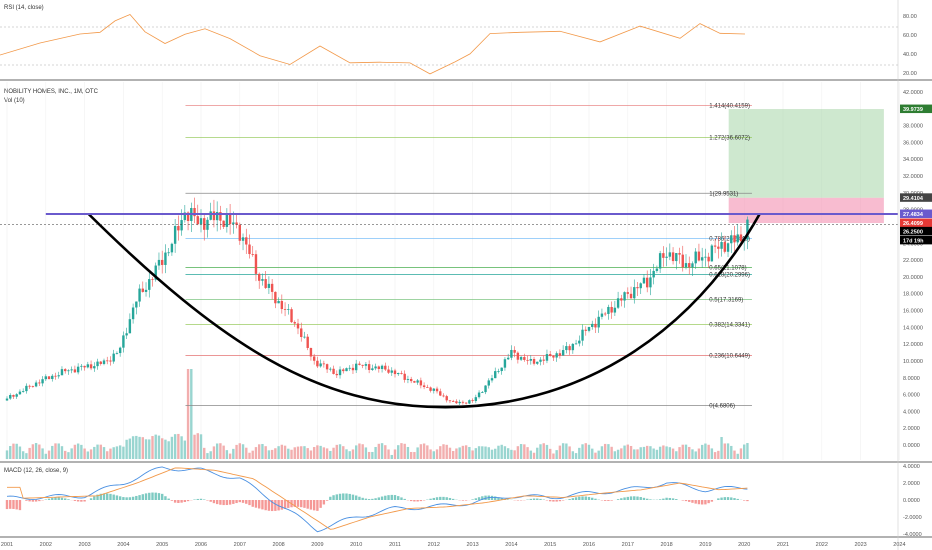 Image resolution: width=932 pixels, height=550 pixels. Describe the element at coordinates (911, 446) in the screenshot. I see `price-tick: 0.0000` at that location.